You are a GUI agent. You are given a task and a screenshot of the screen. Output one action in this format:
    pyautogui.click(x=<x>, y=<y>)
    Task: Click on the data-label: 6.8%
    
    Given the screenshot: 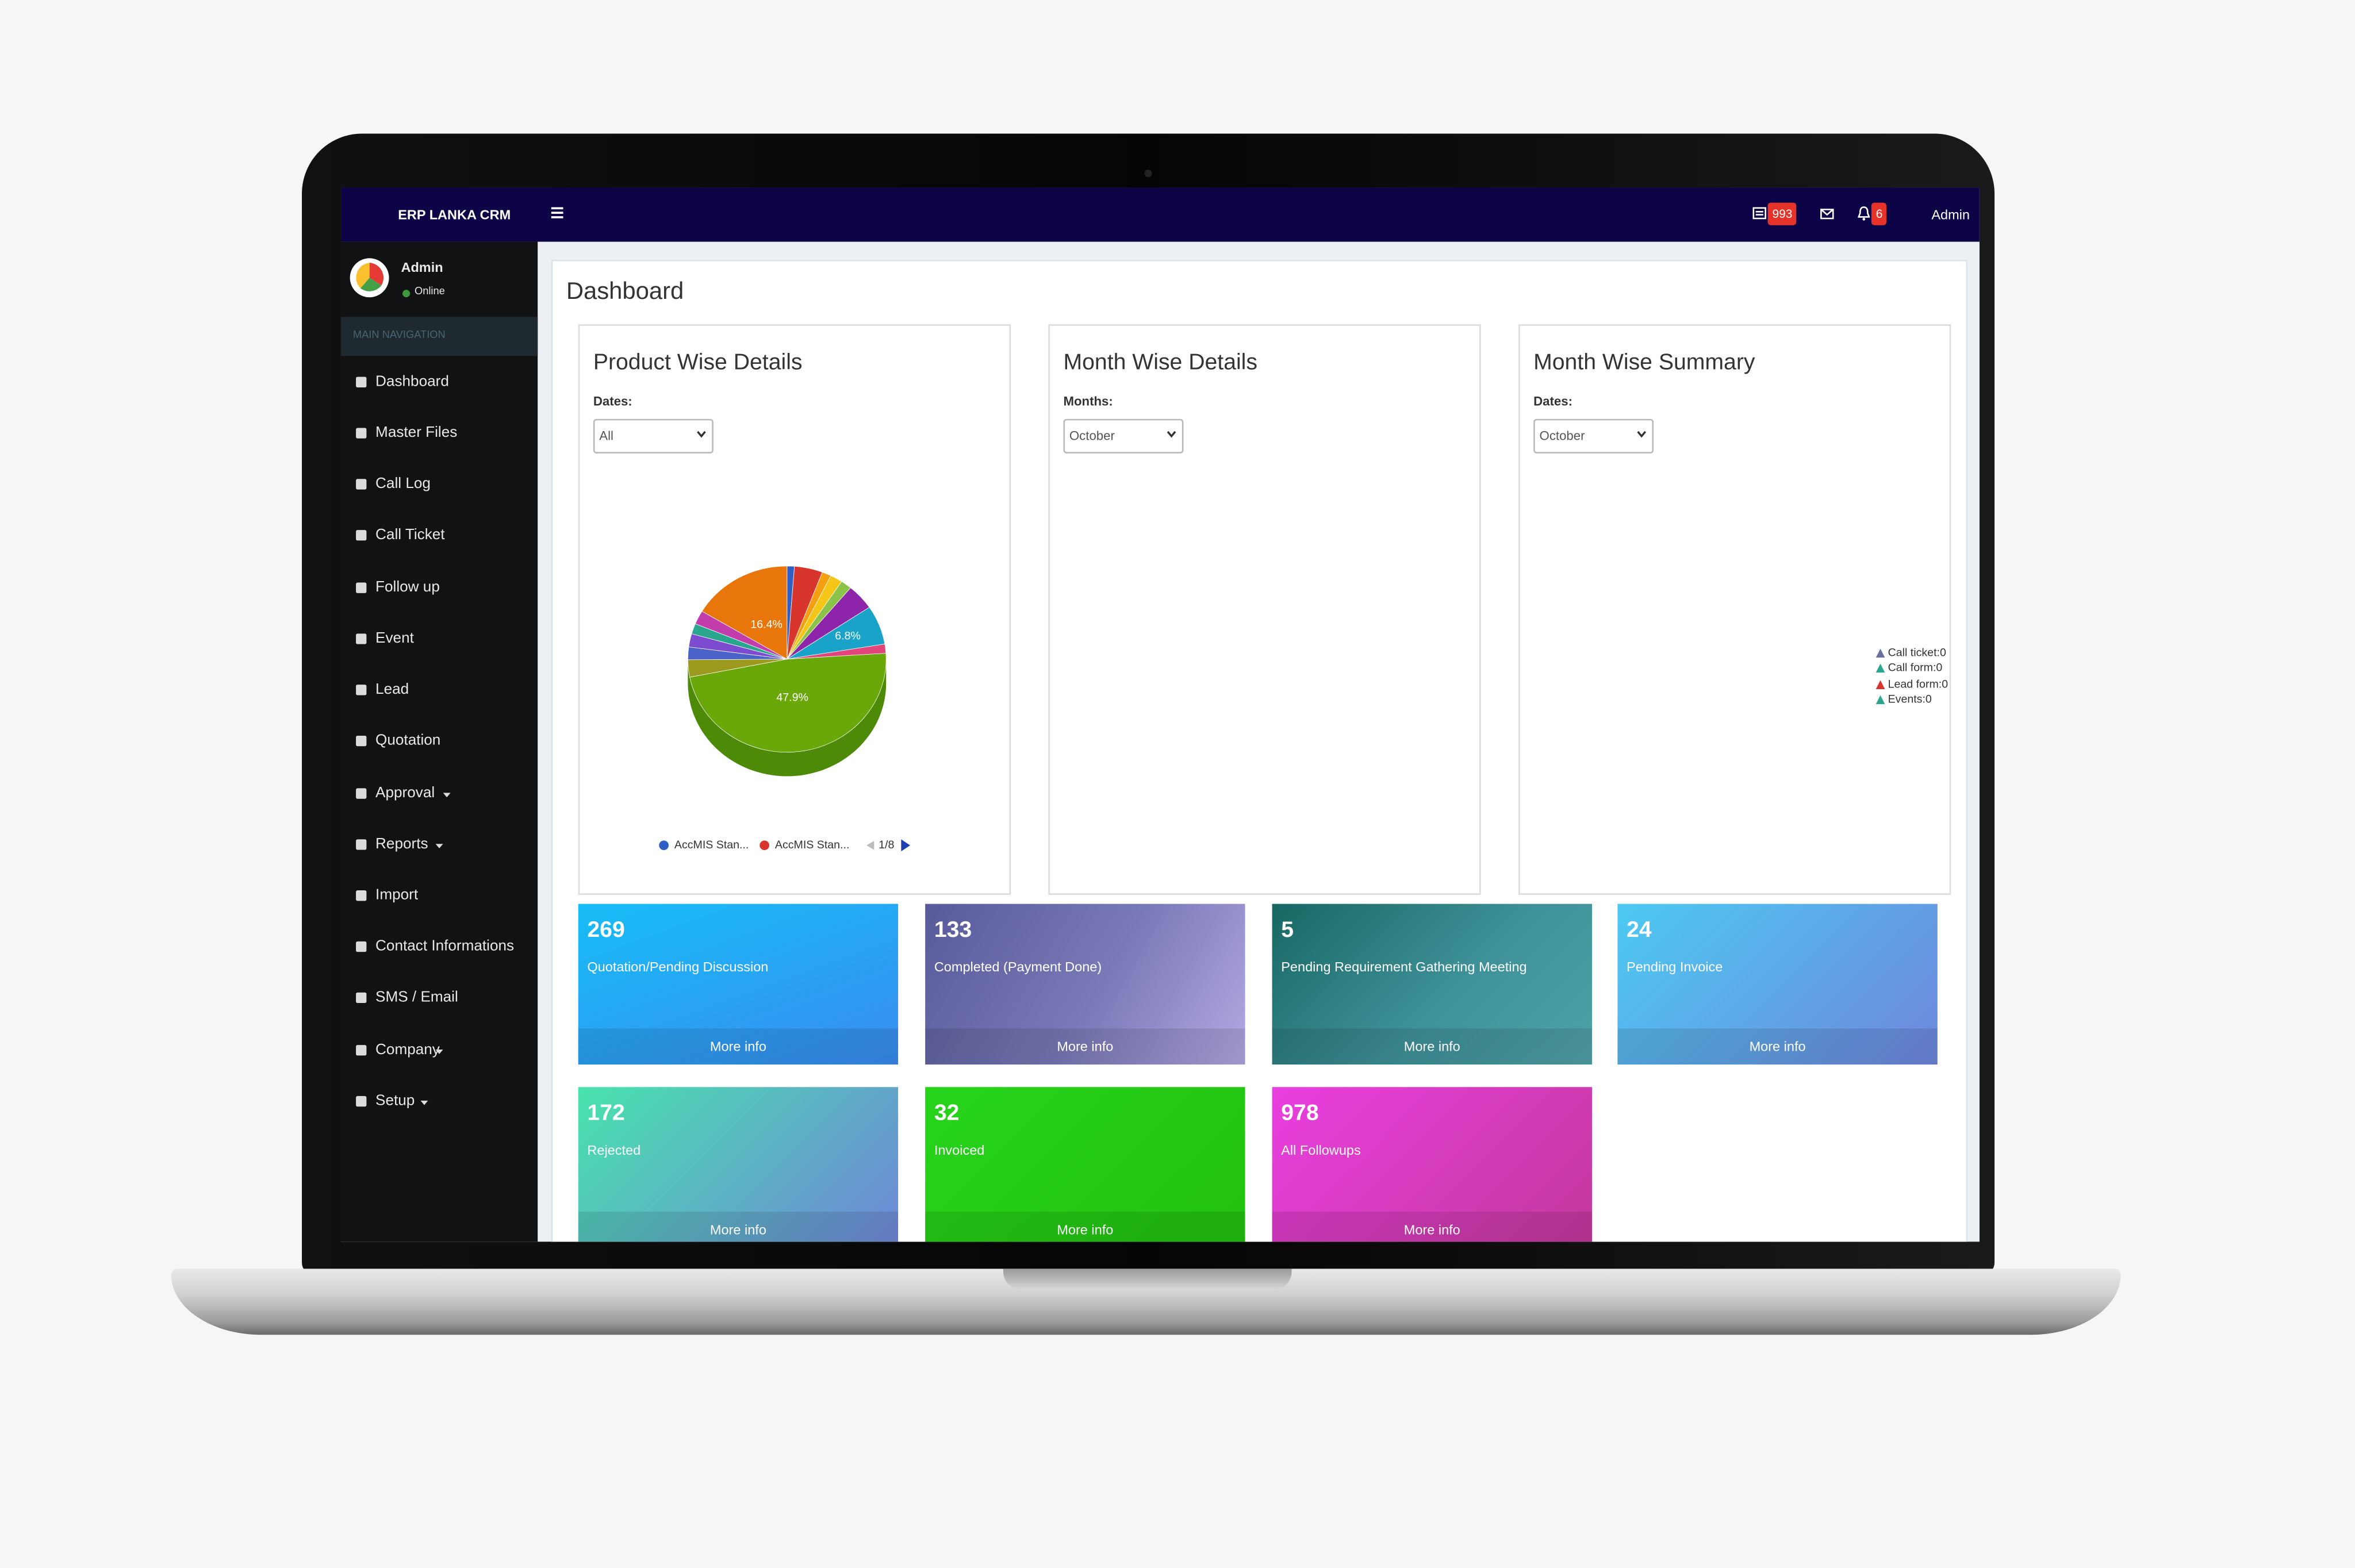 What is the action you would take?
    pyautogui.click(x=848, y=637)
    